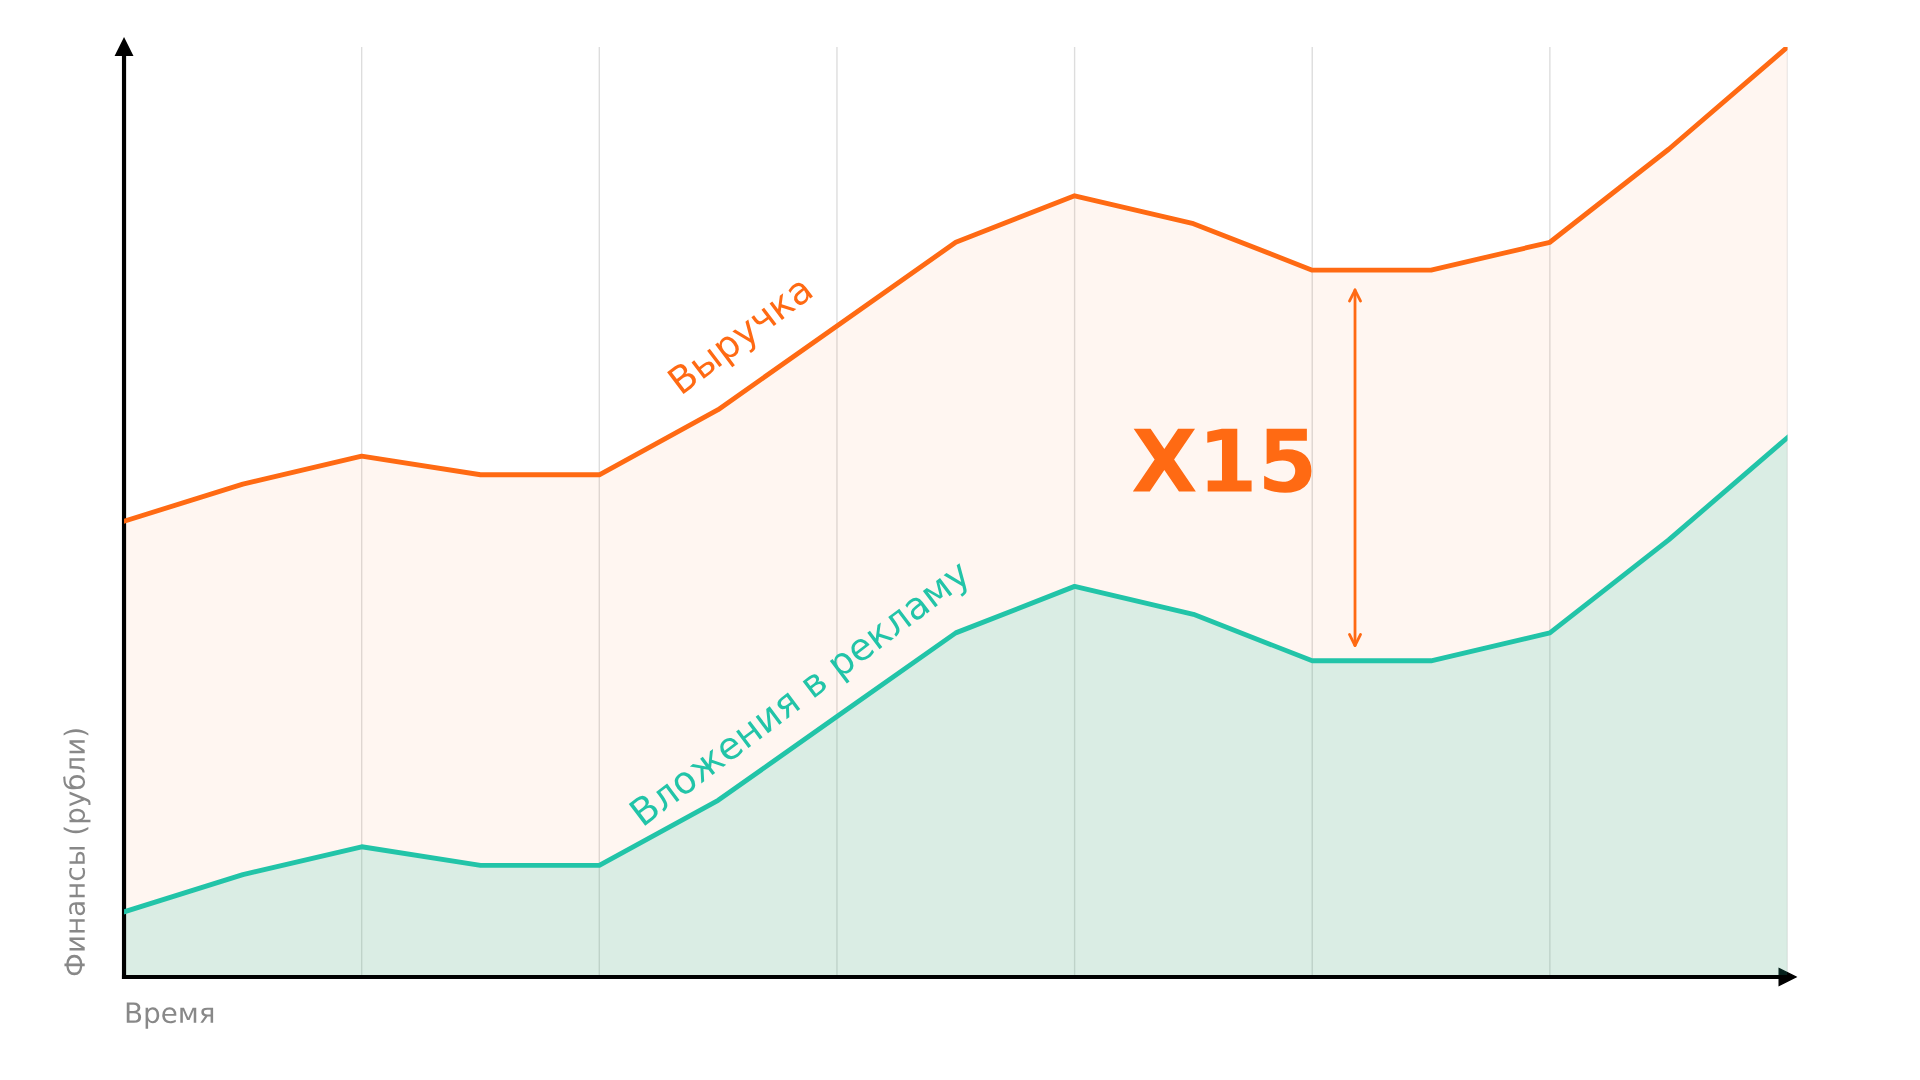 Image resolution: width=1920 pixels, height=1080 pixels. What do you see at coordinates (1222, 460) in the screenshot?
I see `annotation: X15` at bounding box center [1222, 460].